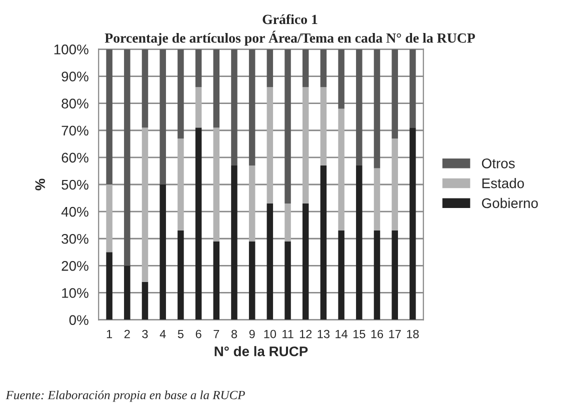 This screenshot has height=410, width=580. Describe the element at coordinates (75, 157) in the screenshot. I see `y-tick-label: 60%` at that location.